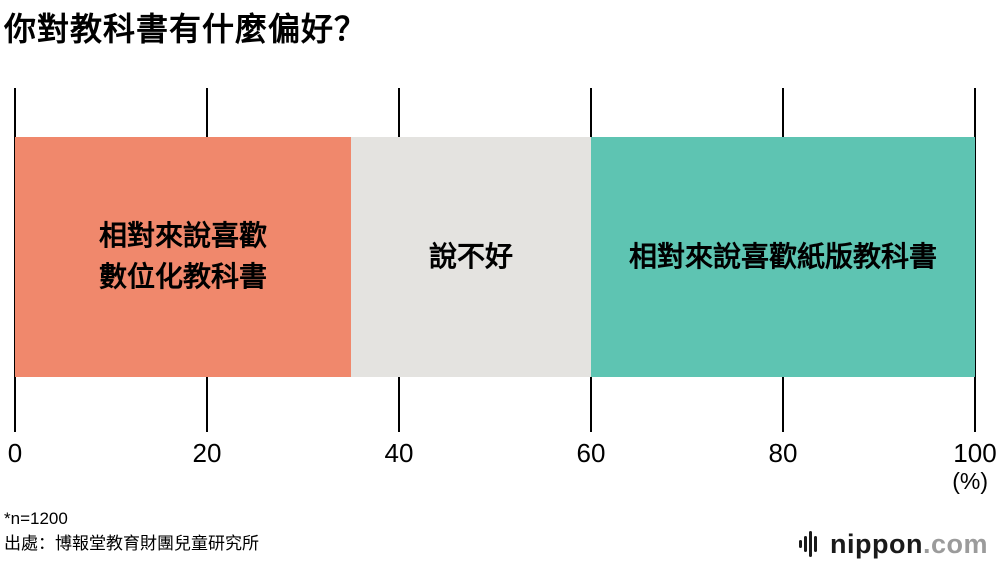 The width and height of the screenshot is (1000, 570). I want to click on soundwave-bars-icon, so click(810, 544).